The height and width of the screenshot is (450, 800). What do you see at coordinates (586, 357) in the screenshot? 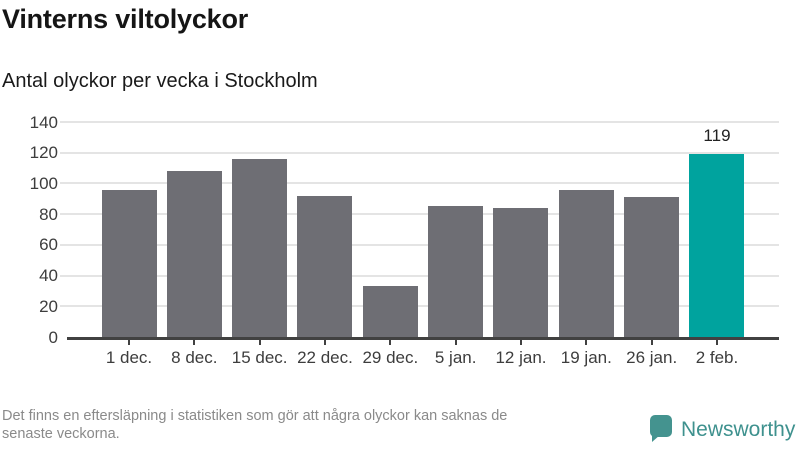
I see `x-axis-tick-label: 19 jan.` at bounding box center [586, 357].